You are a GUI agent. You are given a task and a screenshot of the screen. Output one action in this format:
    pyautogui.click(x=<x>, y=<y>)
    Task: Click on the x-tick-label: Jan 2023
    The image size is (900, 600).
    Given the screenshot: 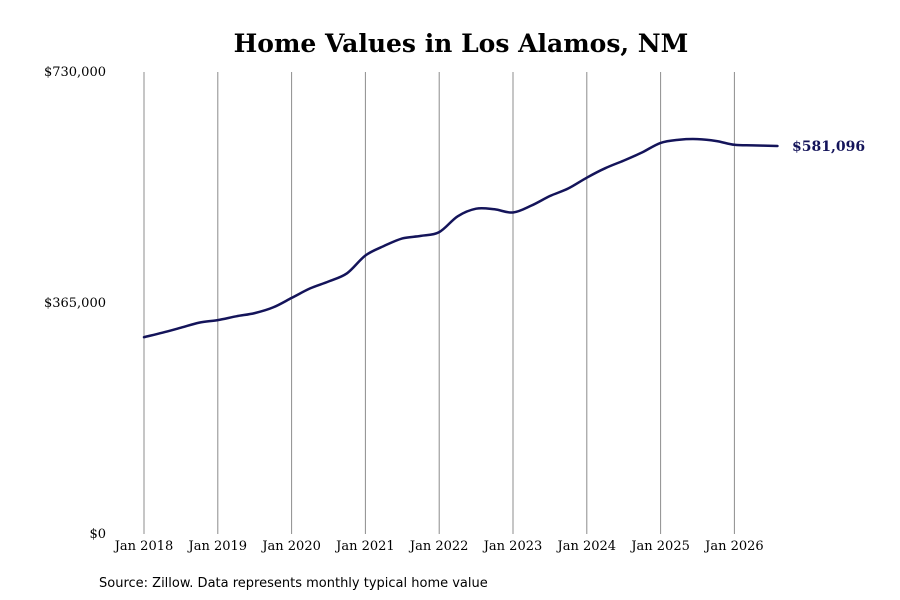 What is the action you would take?
    pyautogui.click(x=512, y=546)
    